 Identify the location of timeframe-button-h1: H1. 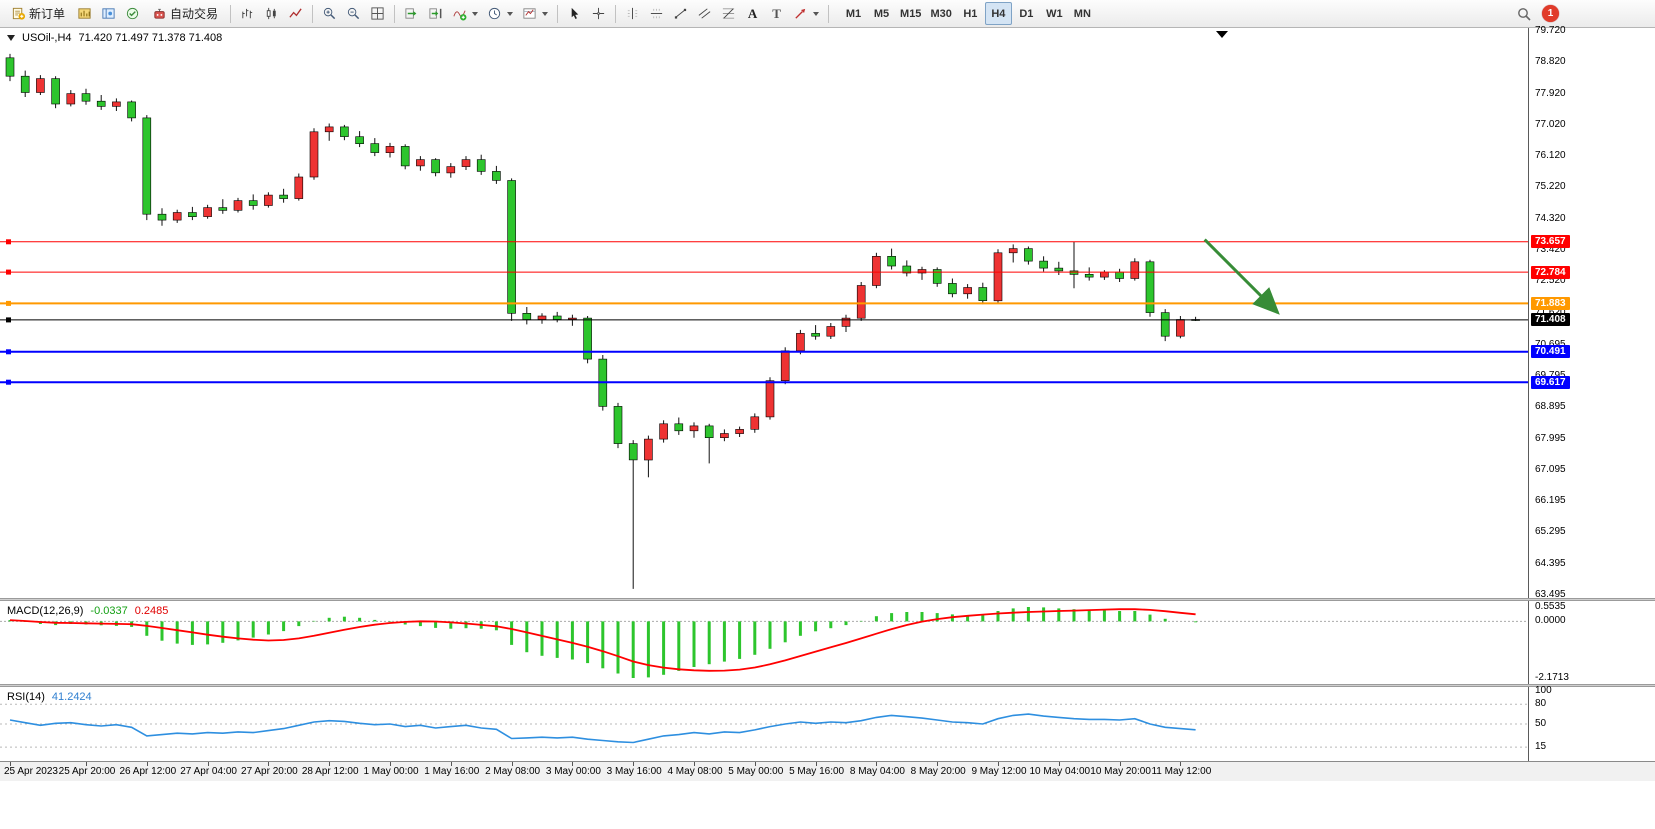
(970, 13).